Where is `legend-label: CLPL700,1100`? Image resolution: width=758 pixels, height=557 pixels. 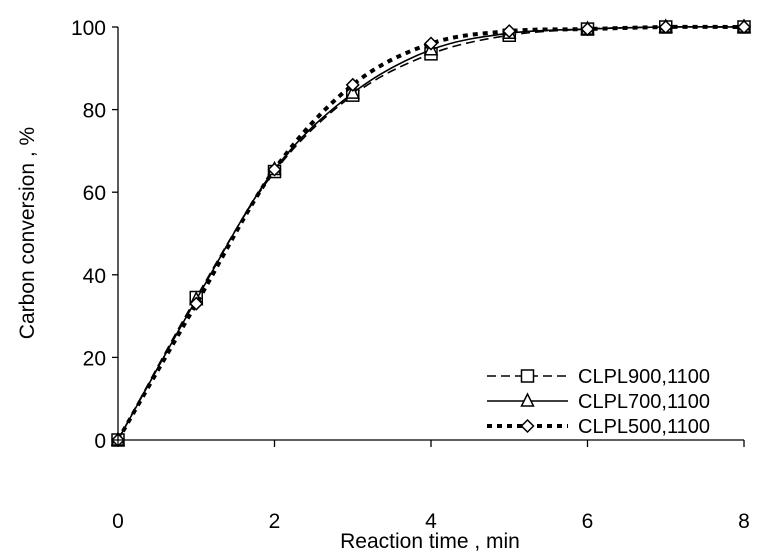 legend-label: CLPL700,1100 is located at coordinates (644, 402).